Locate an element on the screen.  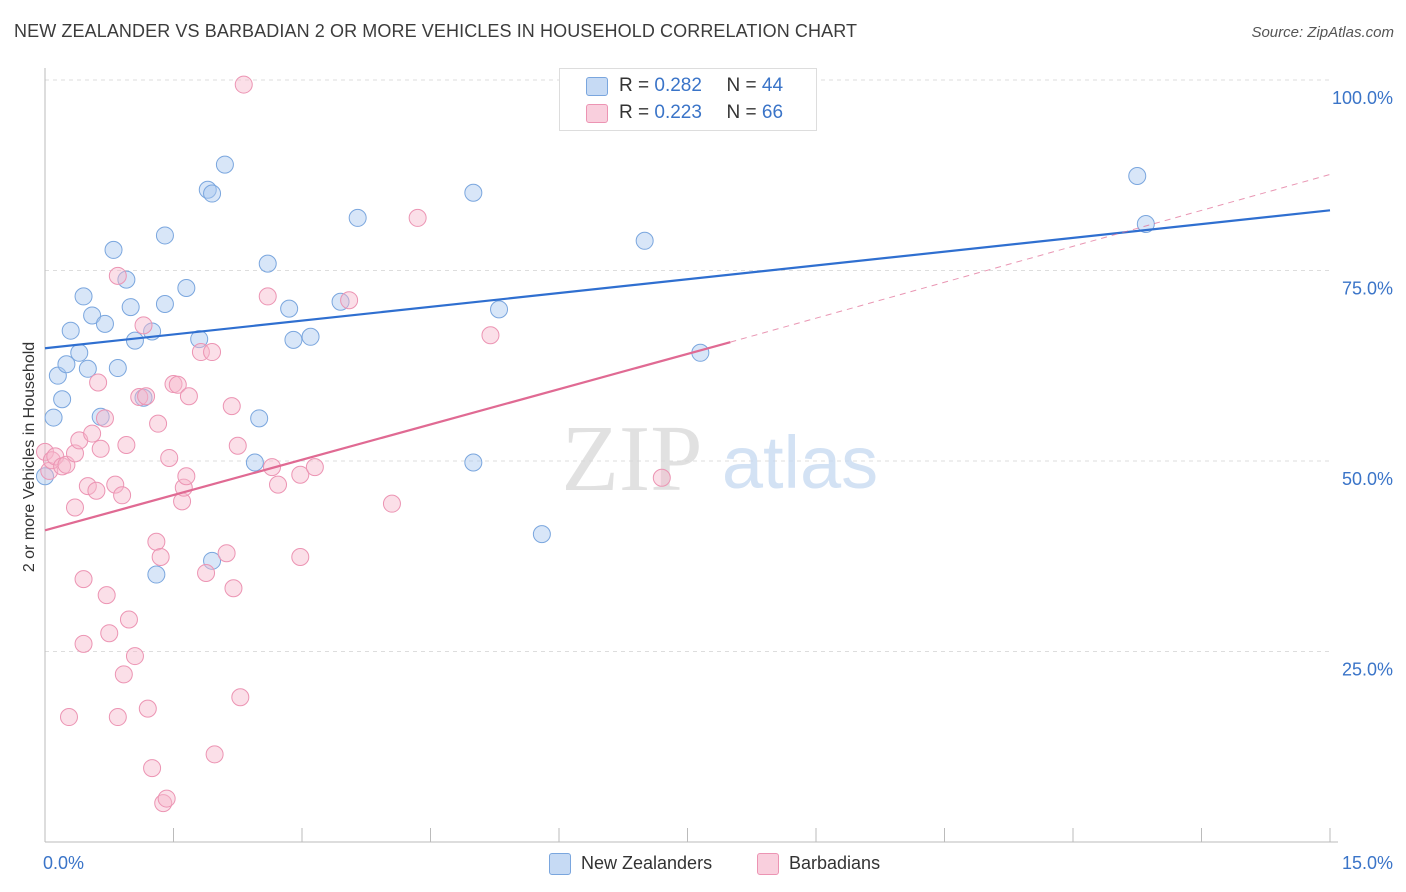
watermark-zip: ZIP is located at coordinates (632, 459).